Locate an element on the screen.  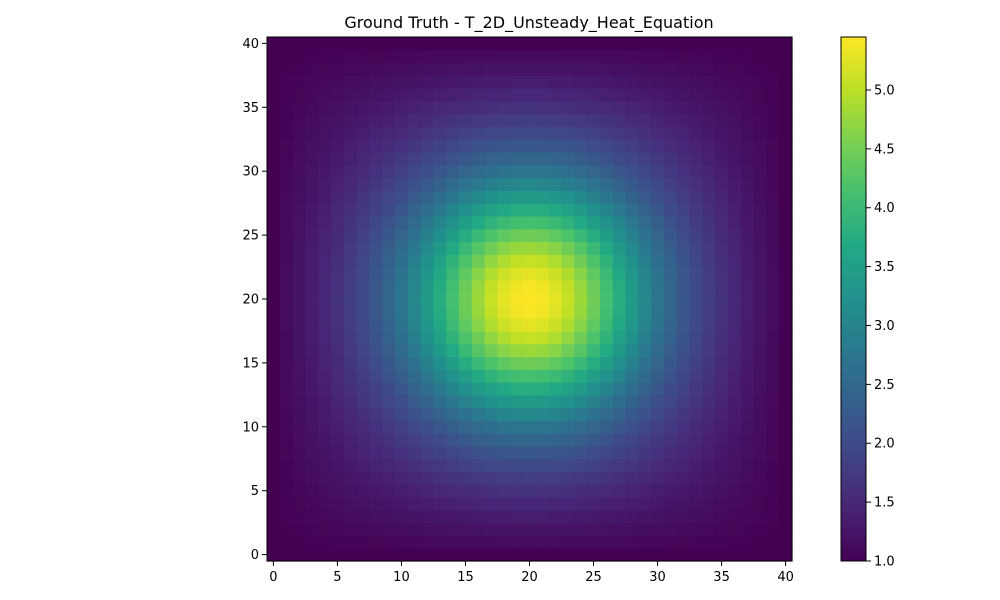
y-tick-label: 30 is located at coordinates (250, 172).